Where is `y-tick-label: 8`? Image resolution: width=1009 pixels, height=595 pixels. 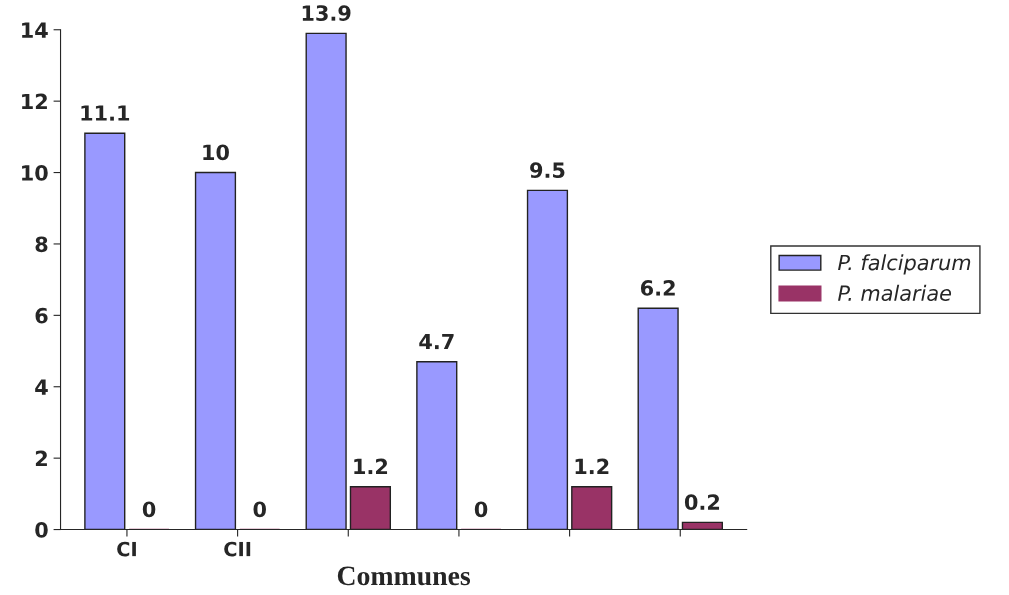 y-tick-label: 8 is located at coordinates (41, 244).